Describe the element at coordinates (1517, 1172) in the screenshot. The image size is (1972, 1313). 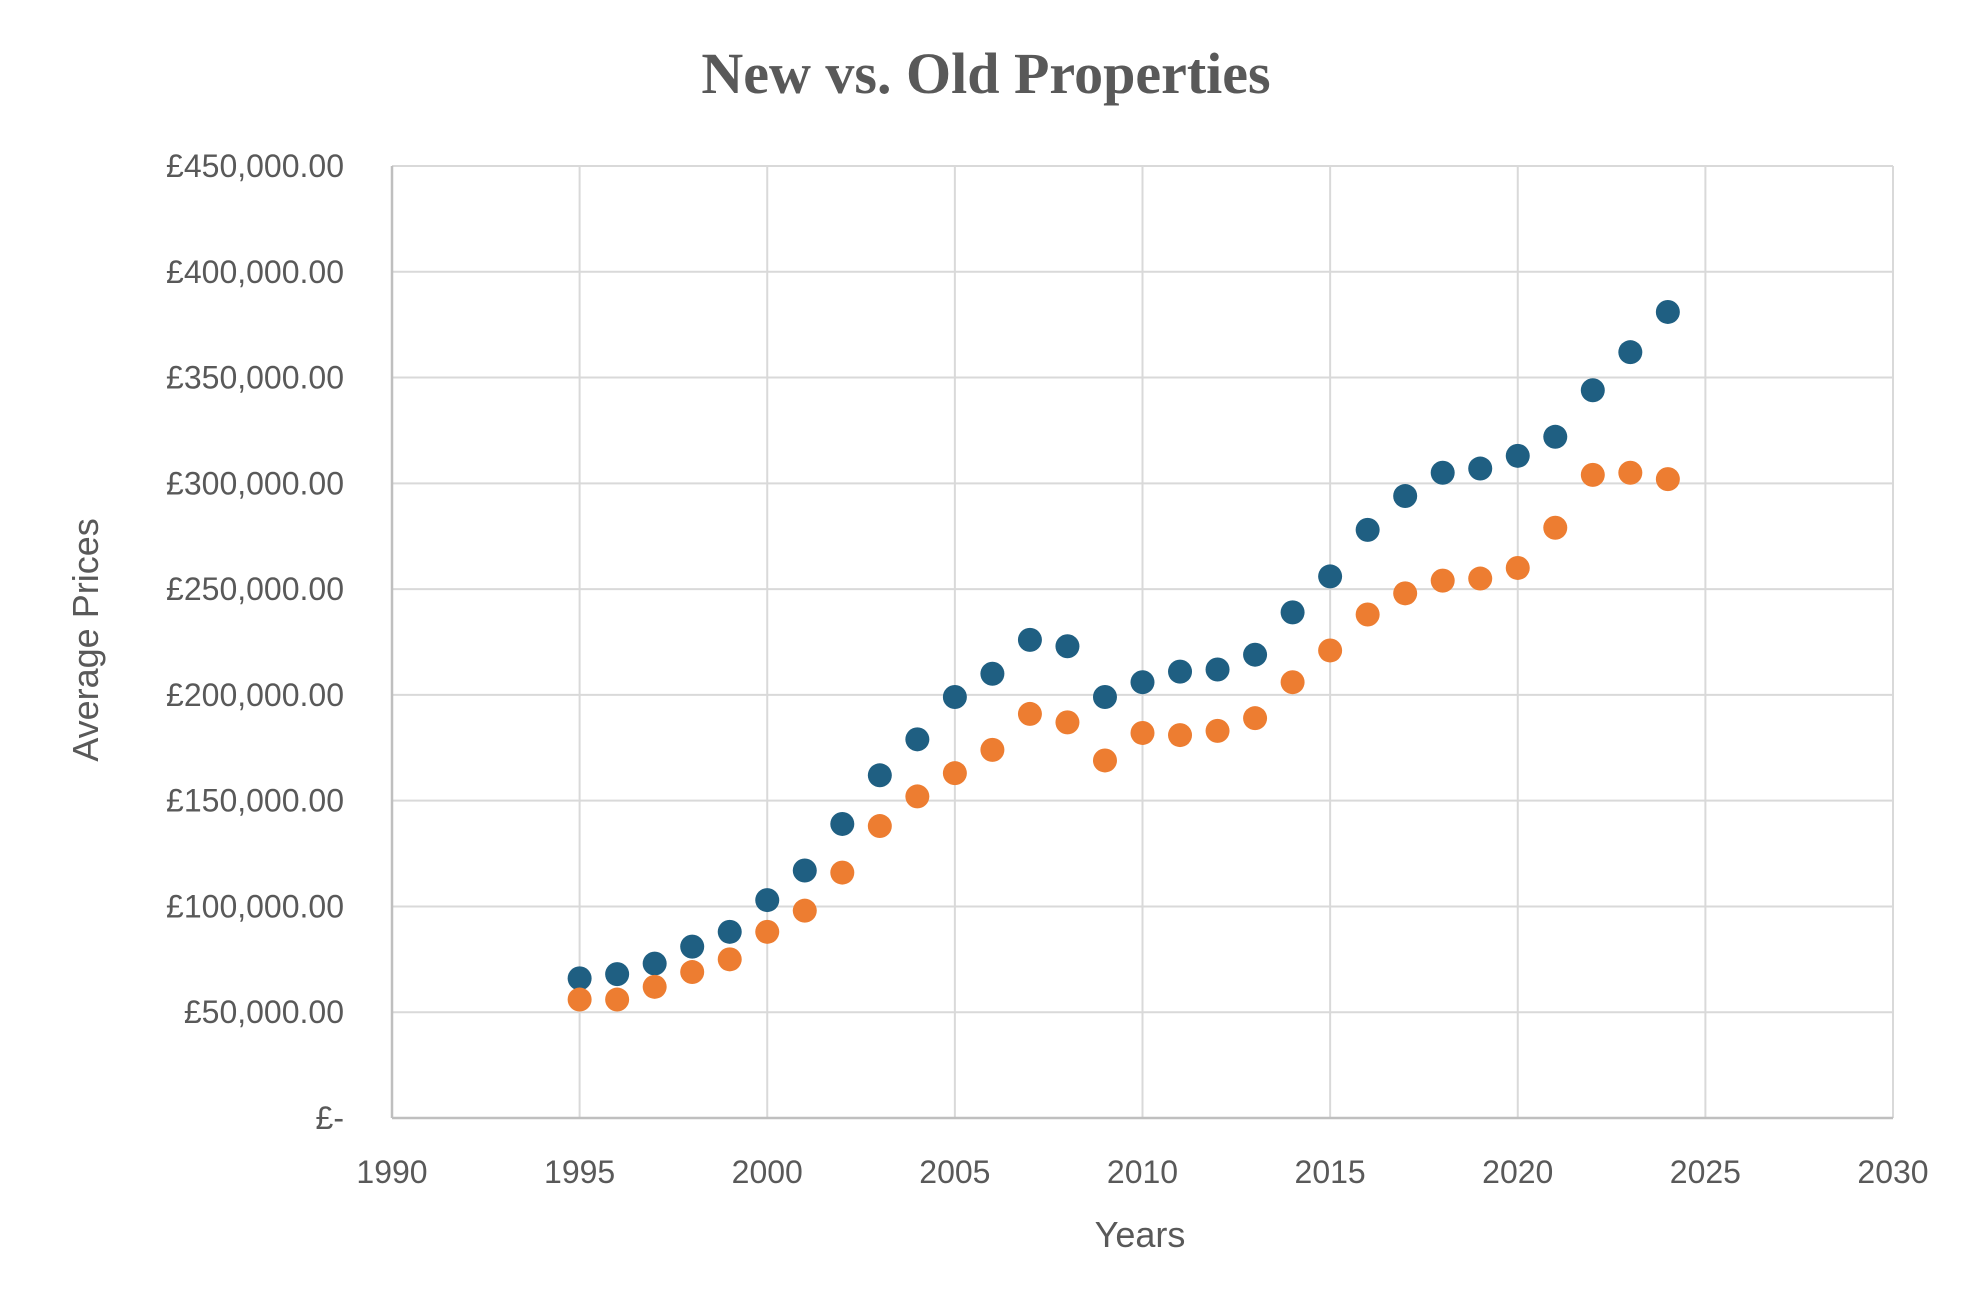
I see `x-tick-label: 2020` at that location.